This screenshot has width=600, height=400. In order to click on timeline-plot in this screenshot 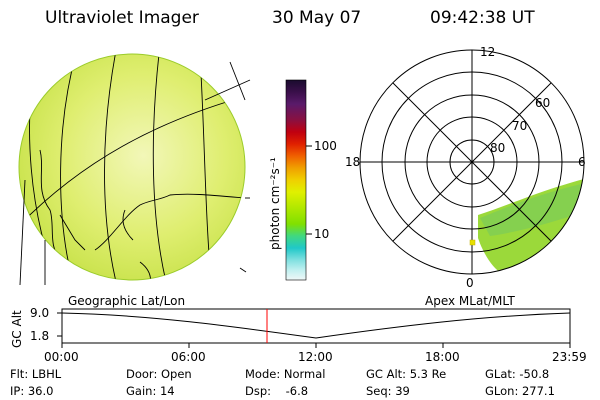, I will do `click(314, 328)`.